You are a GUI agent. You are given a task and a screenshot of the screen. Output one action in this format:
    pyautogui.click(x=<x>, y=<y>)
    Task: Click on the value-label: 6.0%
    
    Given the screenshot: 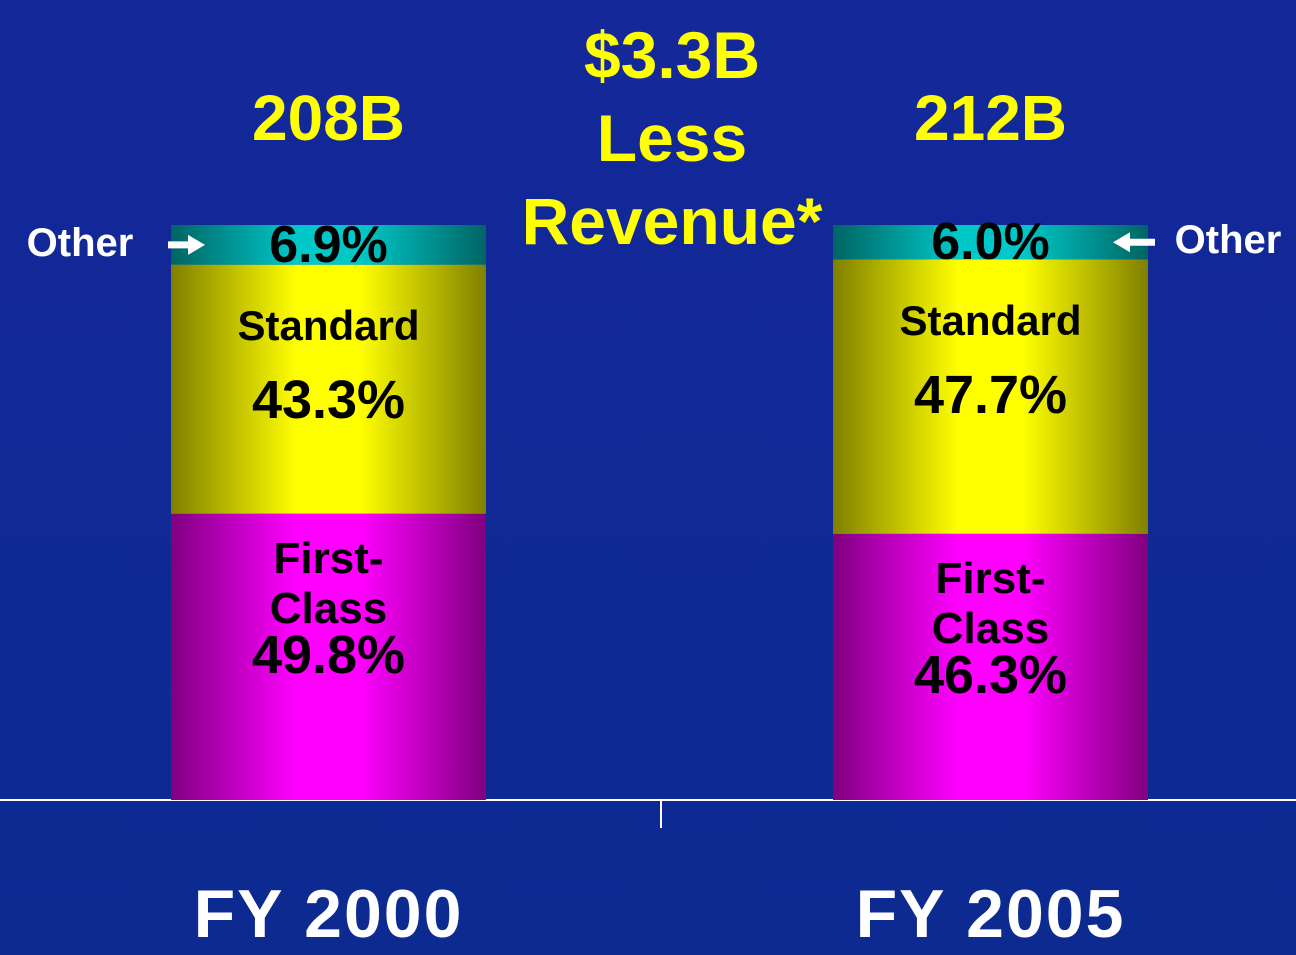 What is the action you would take?
    pyautogui.click(x=990, y=242)
    